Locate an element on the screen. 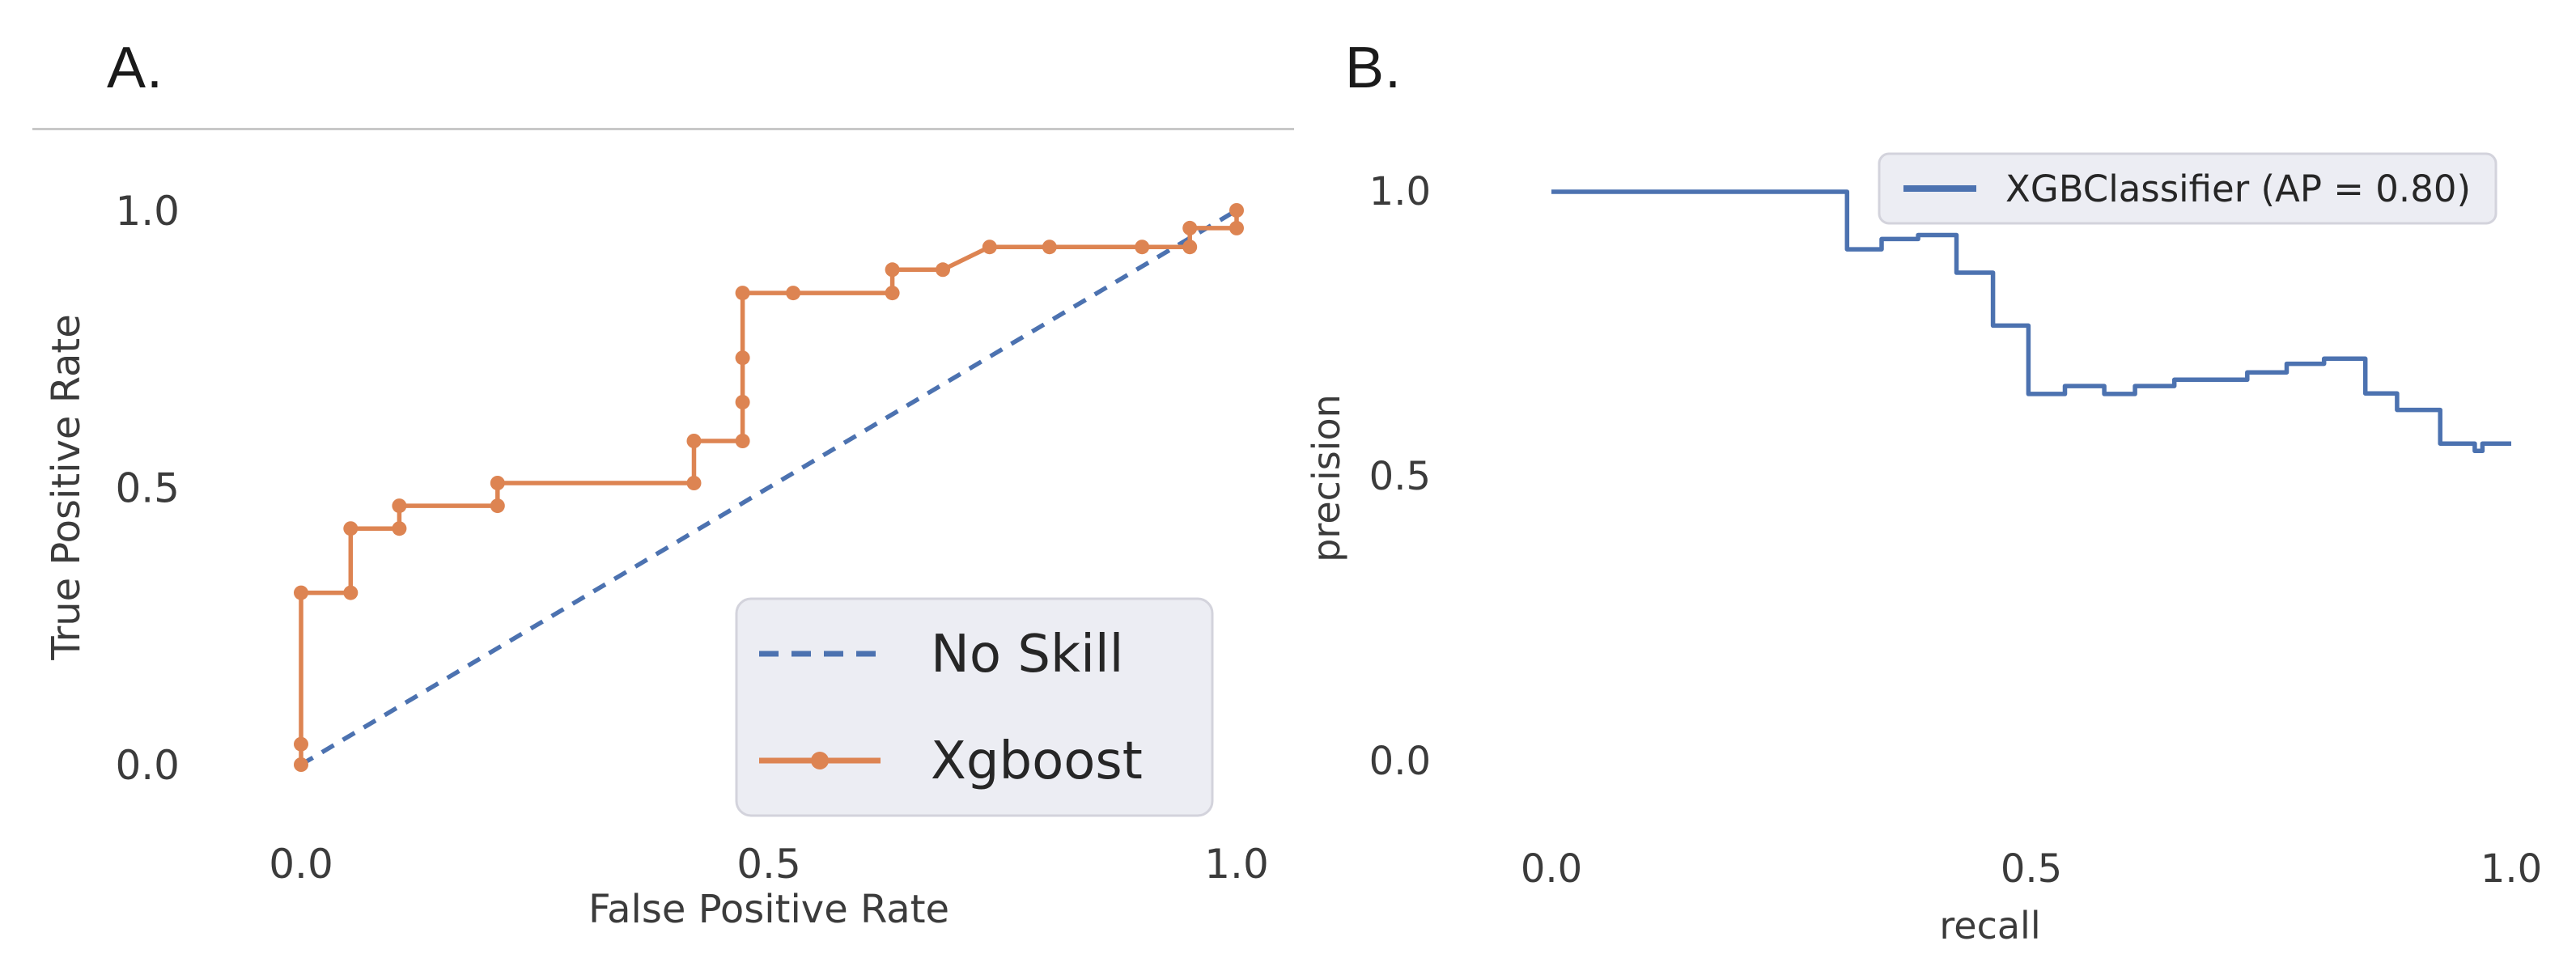 Image resolution: width=2576 pixels, height=975 pixels. no-skill-legend-label: No Skill is located at coordinates (1027, 655).